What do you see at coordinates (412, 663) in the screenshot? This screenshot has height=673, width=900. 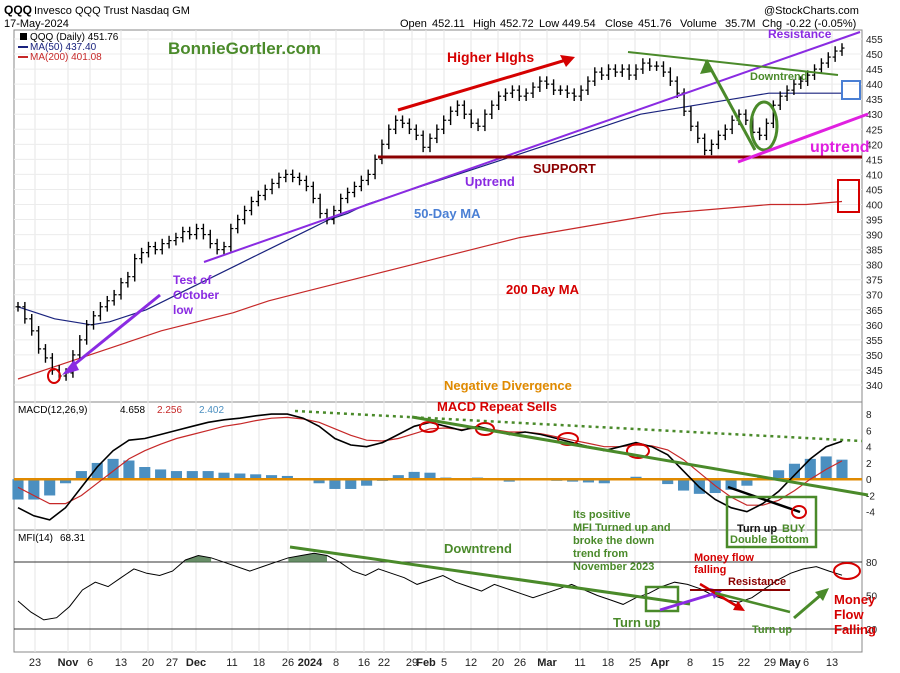 I see `x-label-29: 29` at bounding box center [412, 663].